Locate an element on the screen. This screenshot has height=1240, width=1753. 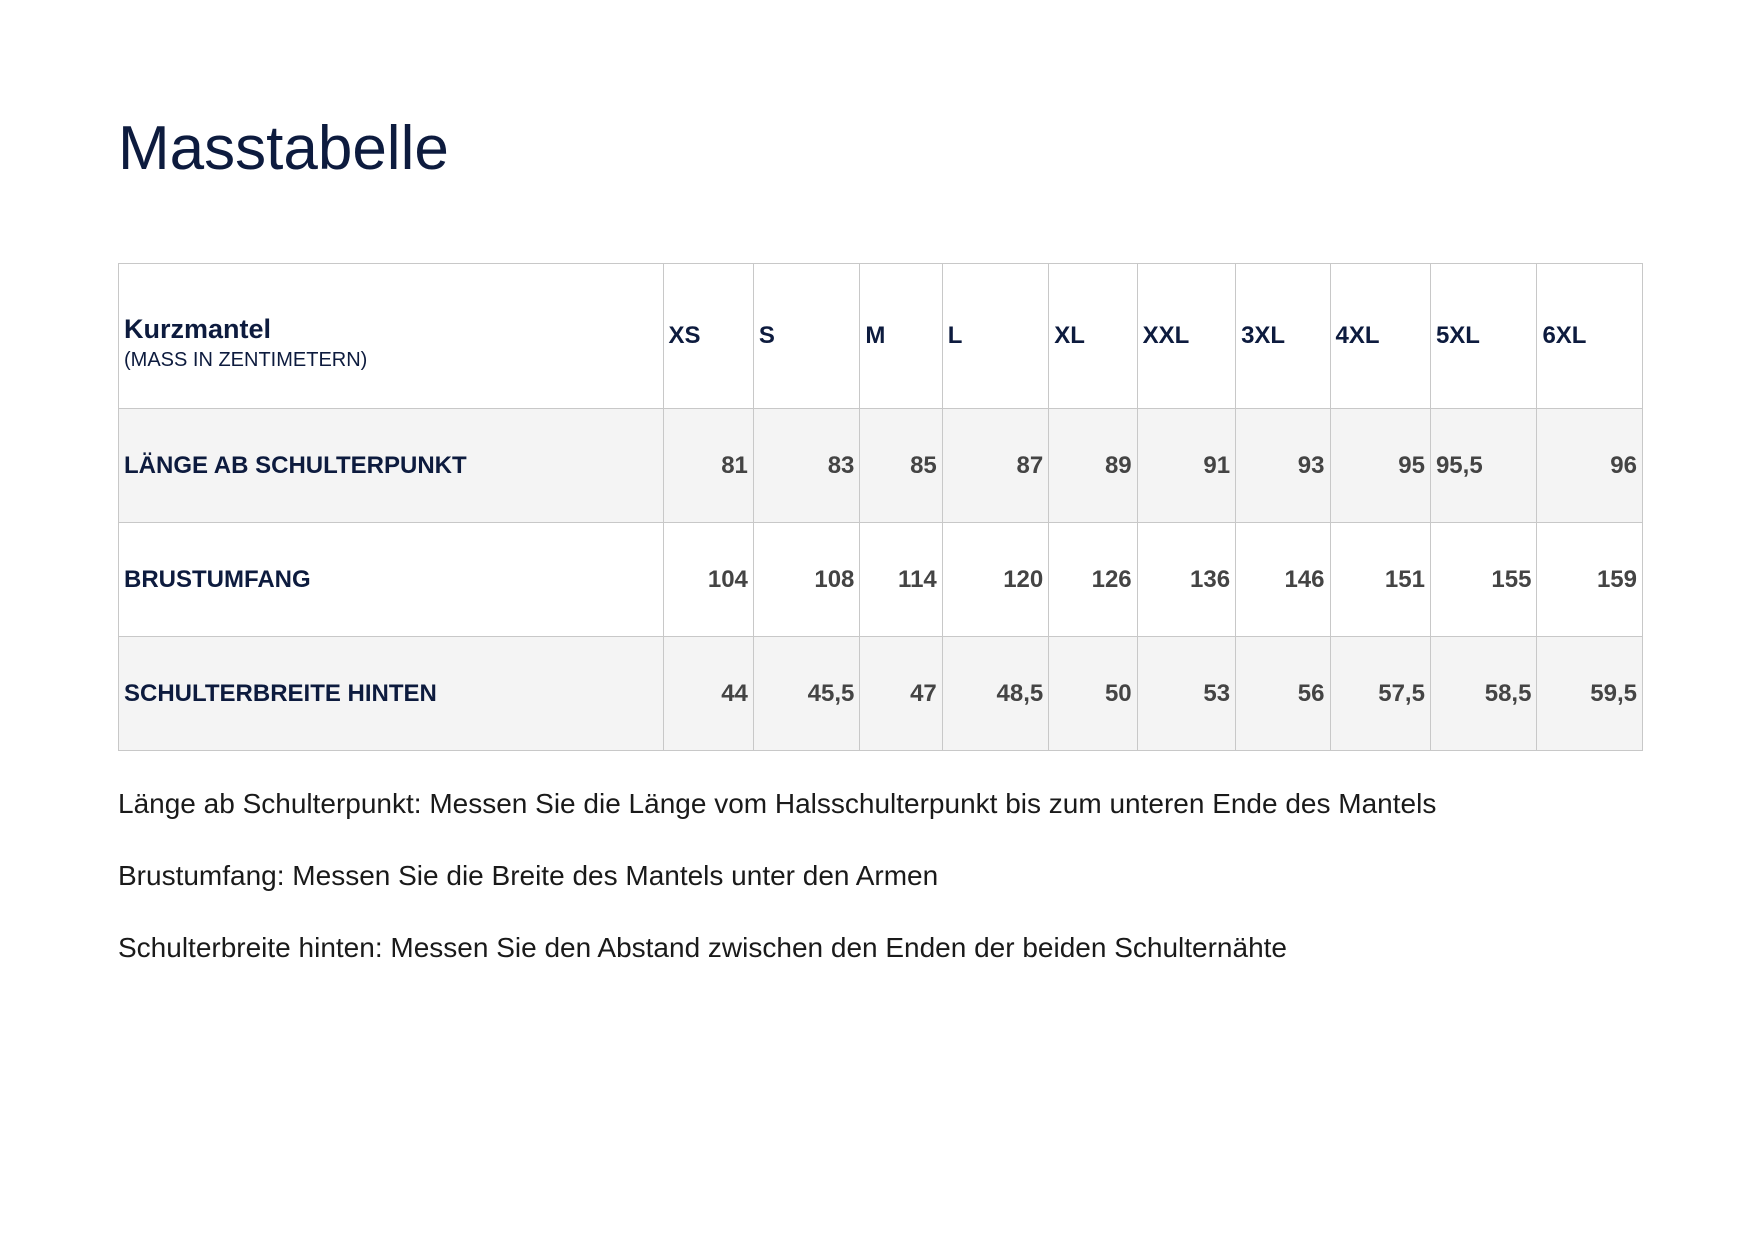
size-header: XXL is located at coordinates (1186, 336).